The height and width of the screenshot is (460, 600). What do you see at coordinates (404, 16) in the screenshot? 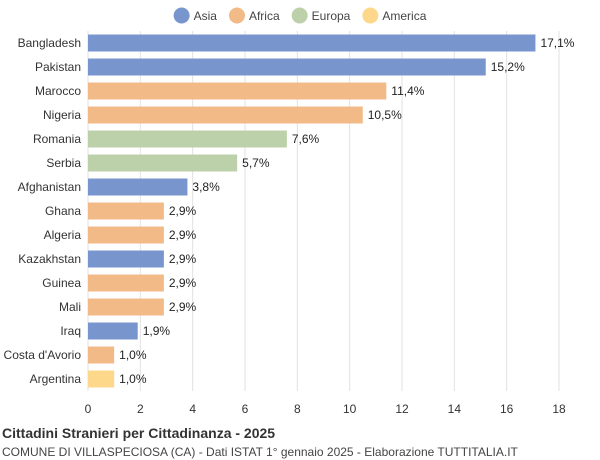
I see `legend-label: America` at bounding box center [404, 16].